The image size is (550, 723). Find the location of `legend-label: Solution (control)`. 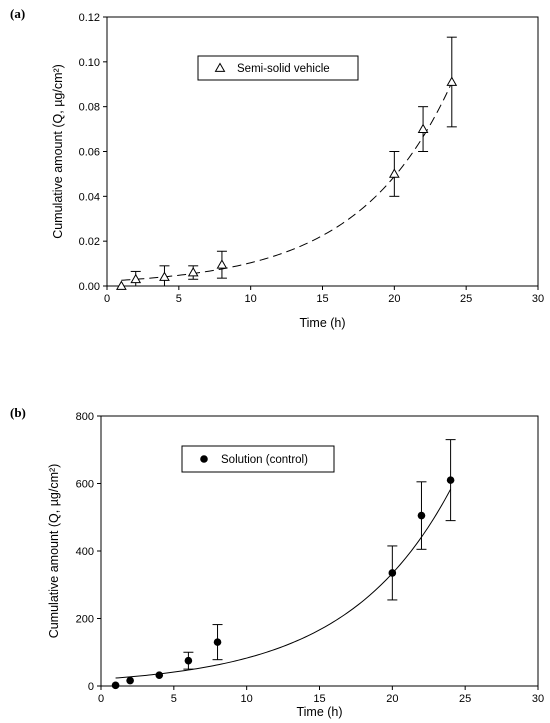

legend-label: Solution (control) is located at coordinates (264, 460).